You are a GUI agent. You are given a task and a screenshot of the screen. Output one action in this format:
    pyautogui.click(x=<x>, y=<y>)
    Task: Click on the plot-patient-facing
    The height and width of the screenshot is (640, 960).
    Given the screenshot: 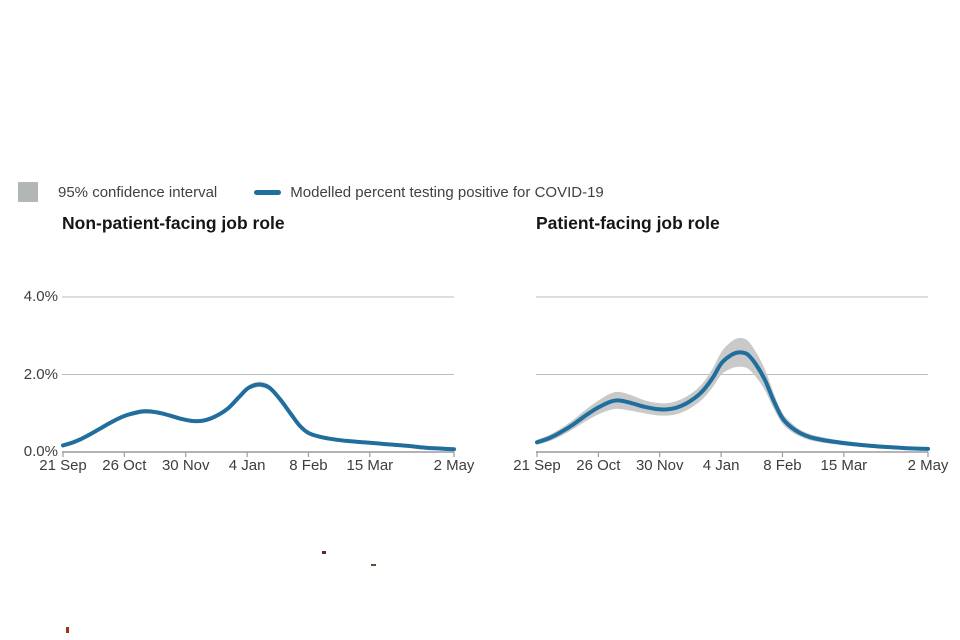 What is the action you would take?
    pyautogui.click(x=732, y=376)
    